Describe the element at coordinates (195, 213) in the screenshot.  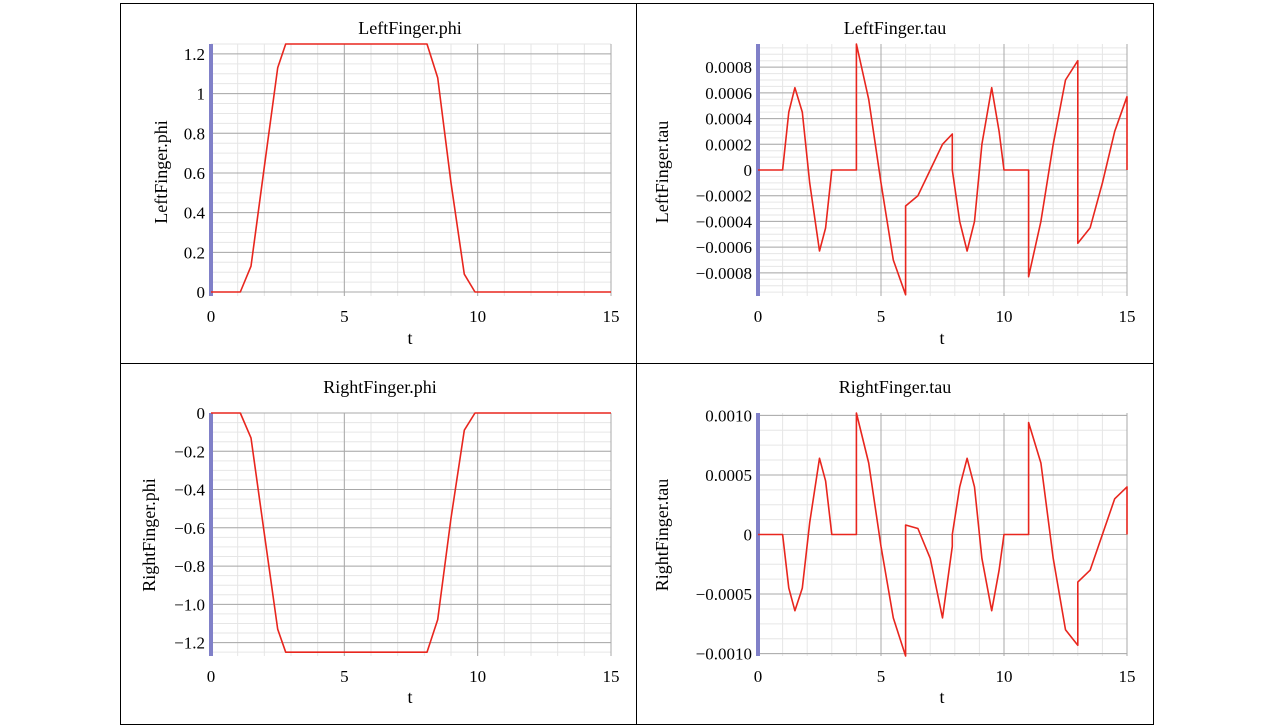
I see `y-tick-label: 0.4` at that location.